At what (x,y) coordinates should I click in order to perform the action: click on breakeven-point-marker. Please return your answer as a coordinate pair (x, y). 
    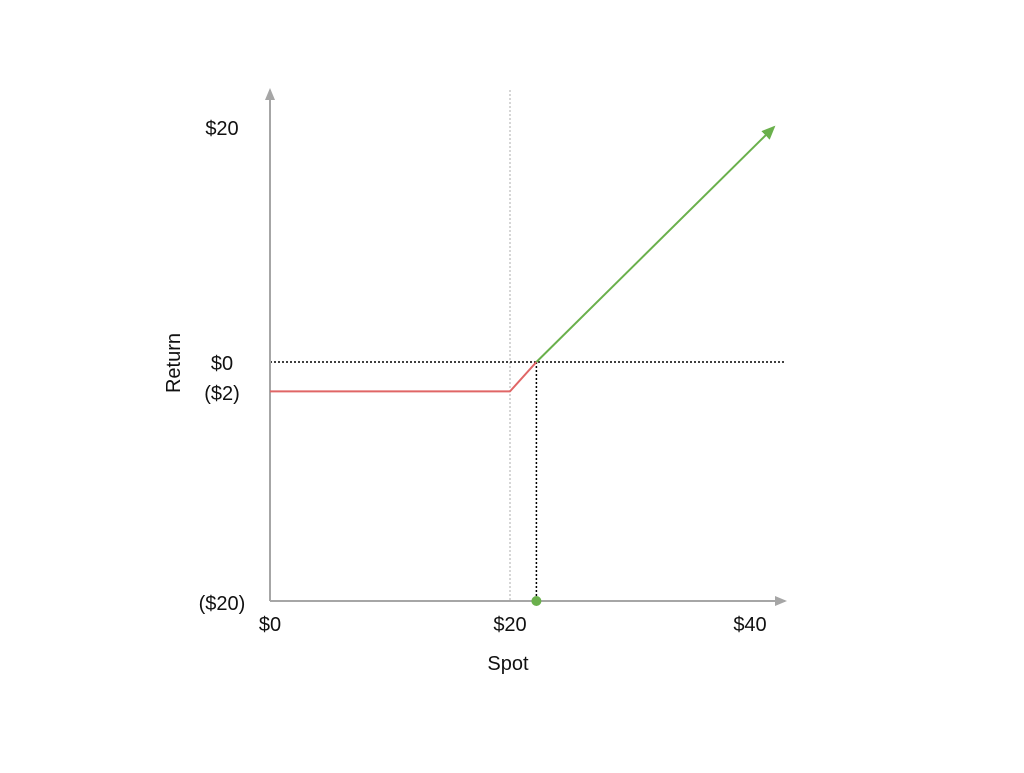
    Looking at the image, I should click on (536, 601).